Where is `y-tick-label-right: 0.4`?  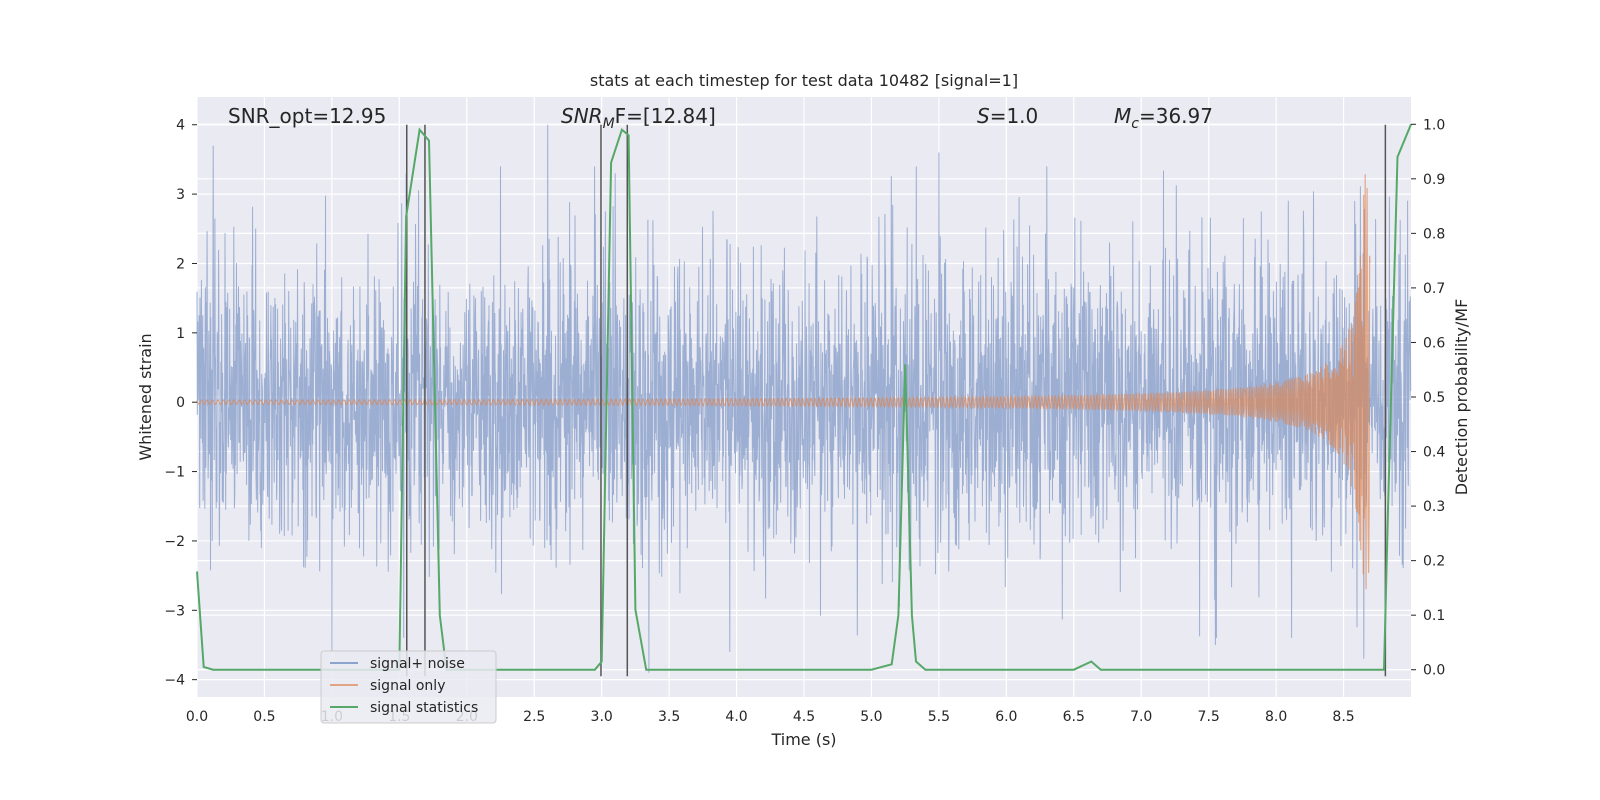
y-tick-label-right: 0.4 is located at coordinates (1434, 453).